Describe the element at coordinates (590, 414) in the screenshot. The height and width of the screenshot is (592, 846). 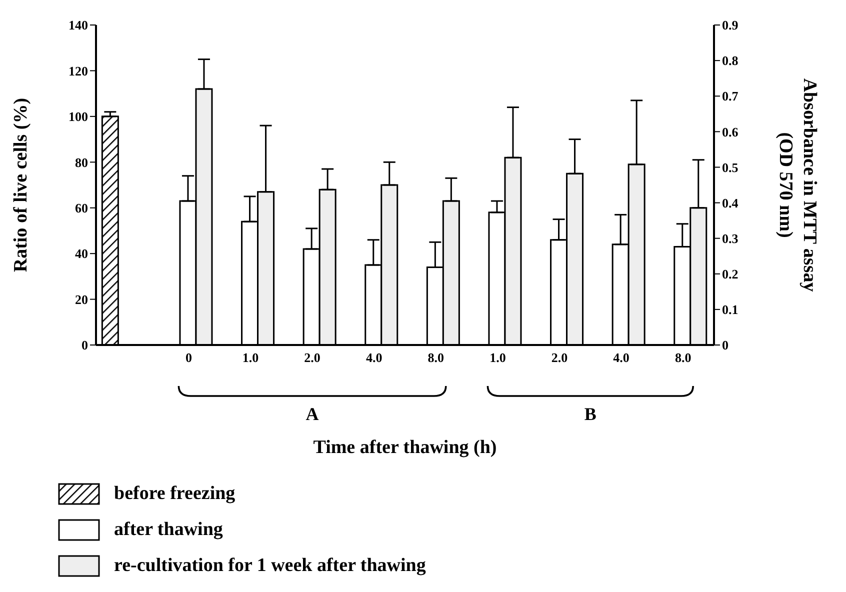
I see `text: B` at that location.